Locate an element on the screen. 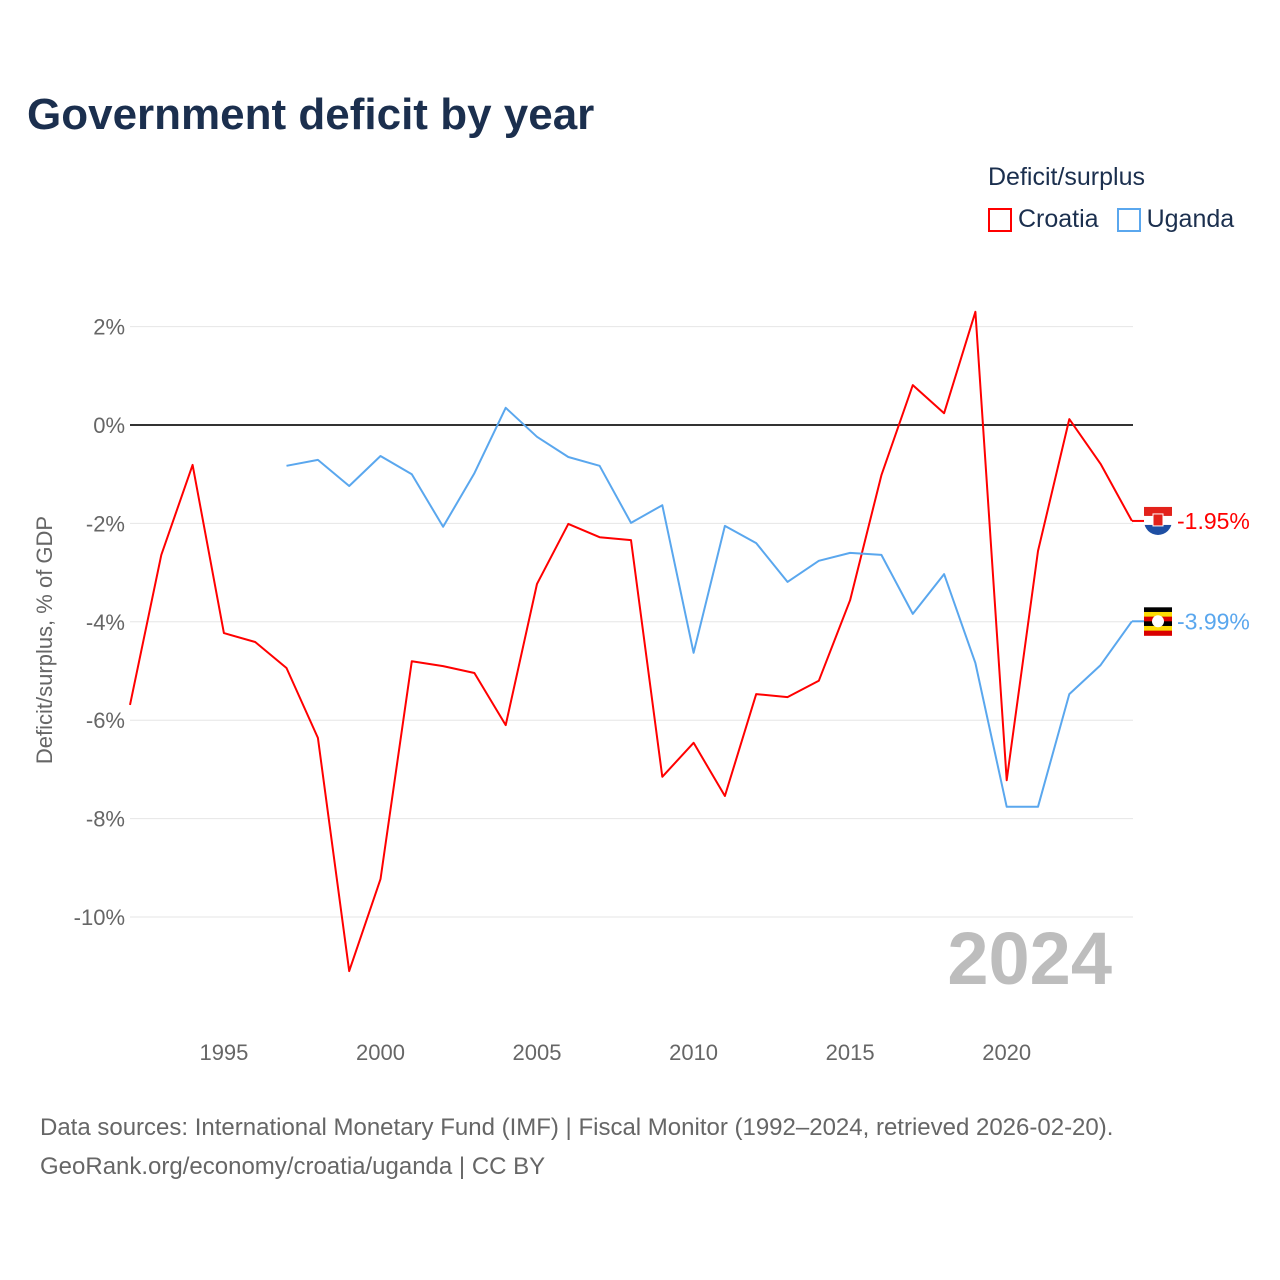 This screenshot has height=1280, width=1280. x-tick-label: 1995 is located at coordinates (223, 1052).